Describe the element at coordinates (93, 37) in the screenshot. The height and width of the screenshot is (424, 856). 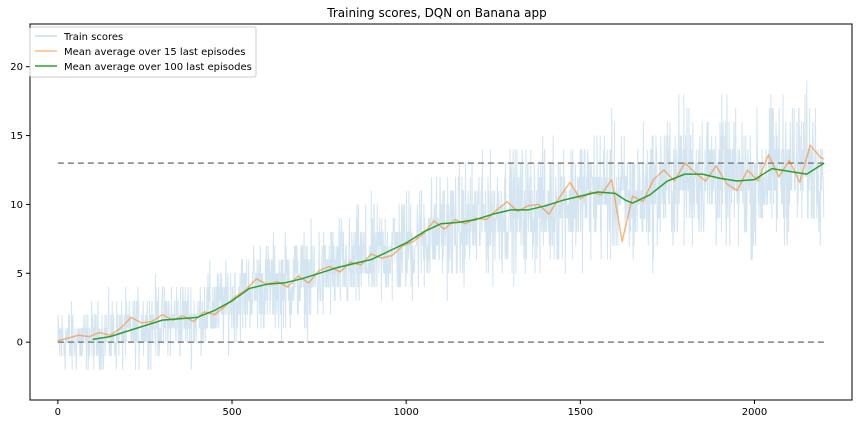
I see `legend-label-train-scores: Train scores` at that location.